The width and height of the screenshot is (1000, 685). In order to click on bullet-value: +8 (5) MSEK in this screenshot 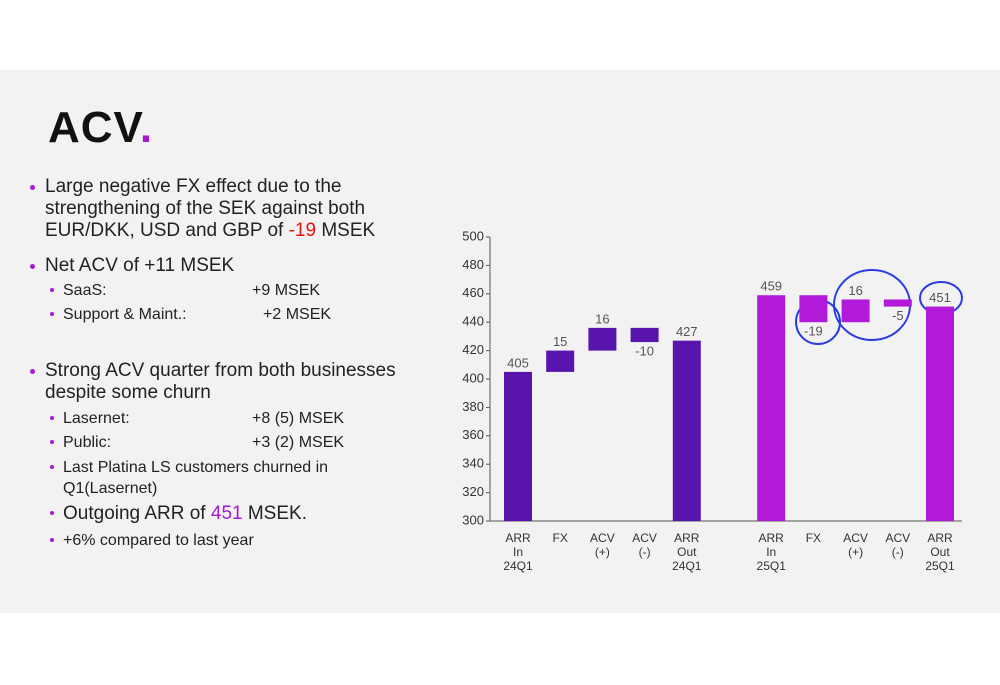, I will do `click(298, 418)`.